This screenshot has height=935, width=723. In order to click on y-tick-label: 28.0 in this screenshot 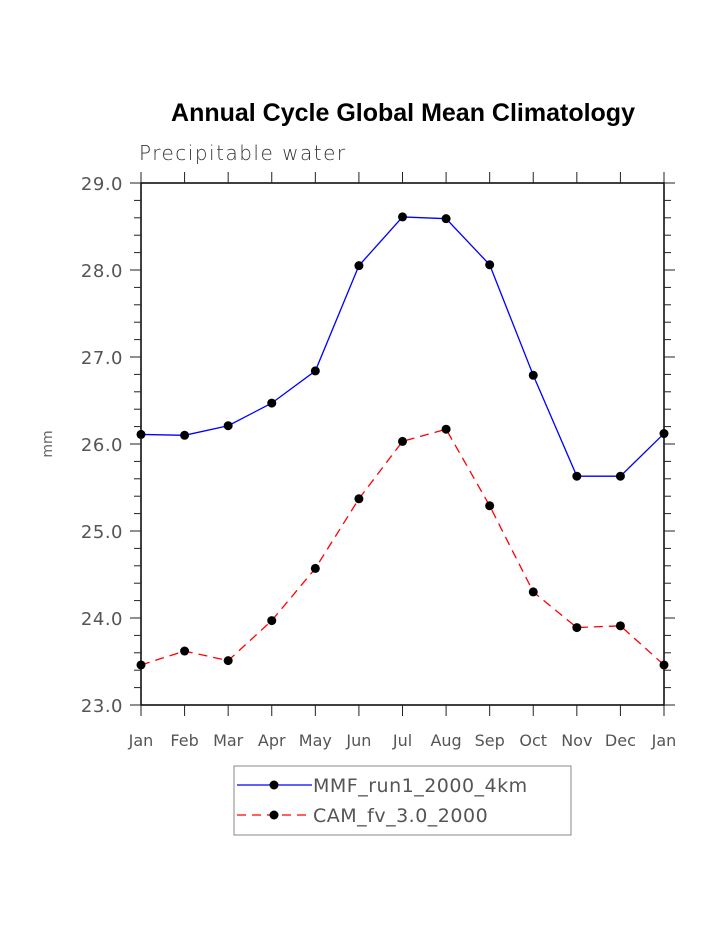, I will do `click(102, 271)`.